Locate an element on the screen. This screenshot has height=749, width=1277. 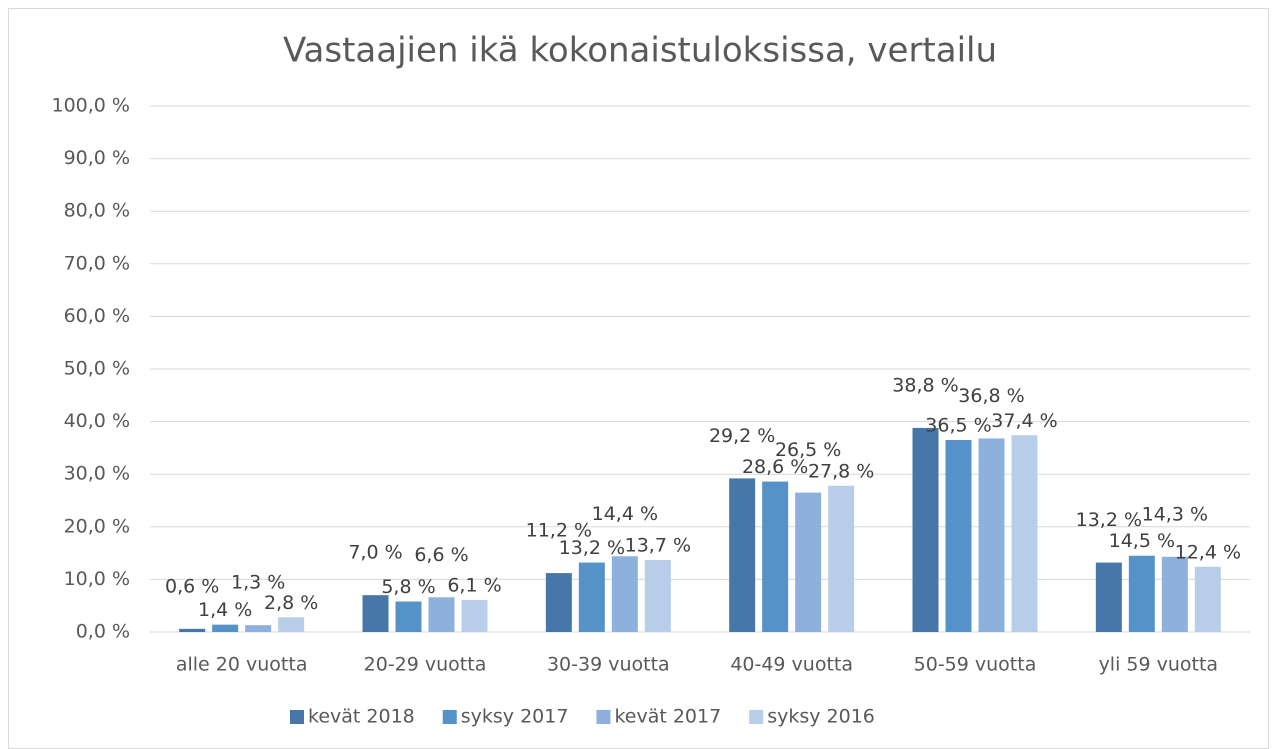
x-tick-label: alle 20 vuotta is located at coordinates (242, 665).